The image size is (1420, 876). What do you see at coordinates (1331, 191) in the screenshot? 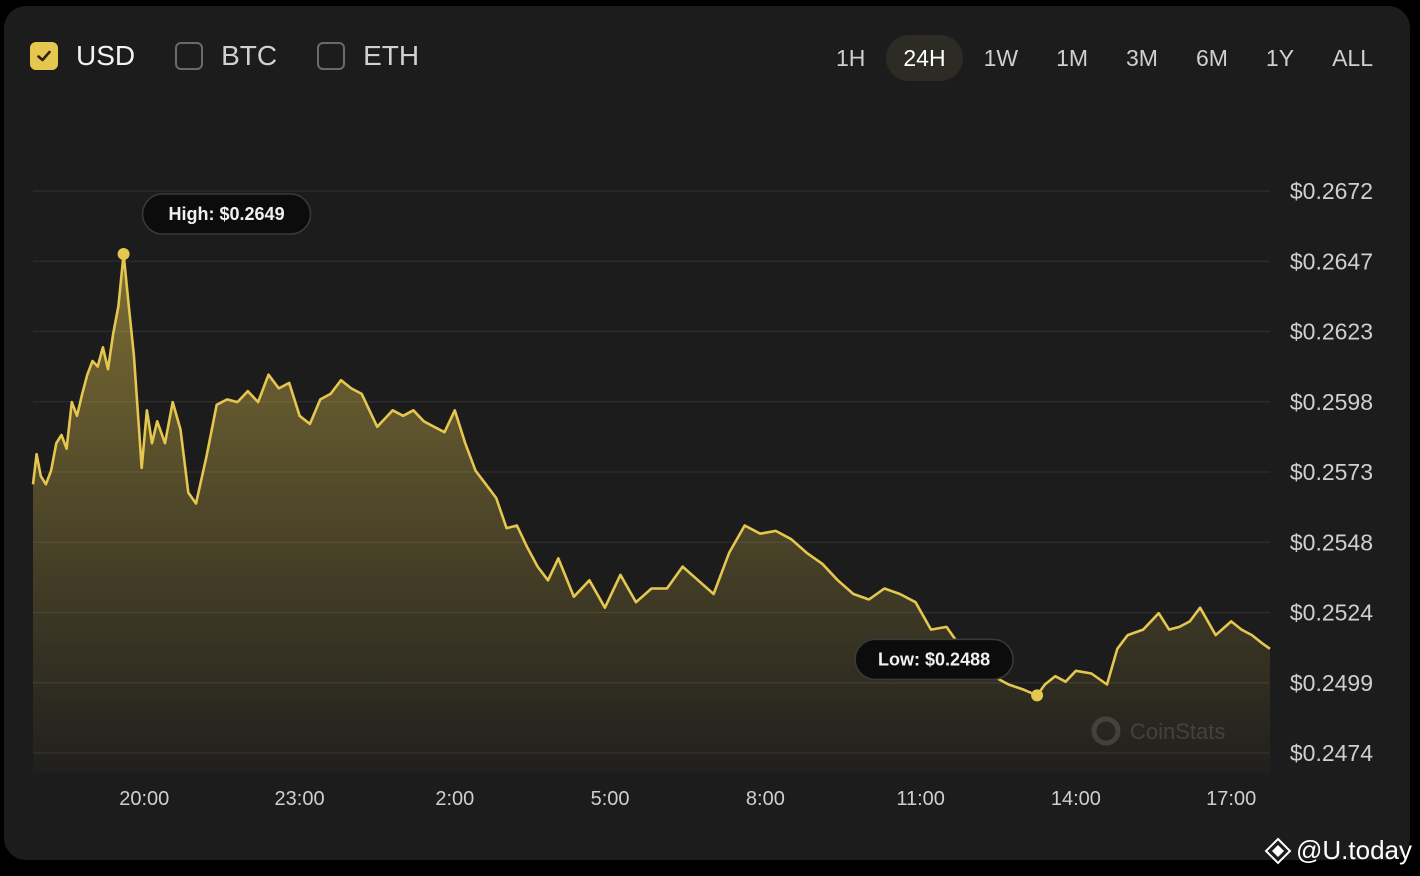
I see `y-tick-label: $0.2672` at bounding box center [1331, 191].